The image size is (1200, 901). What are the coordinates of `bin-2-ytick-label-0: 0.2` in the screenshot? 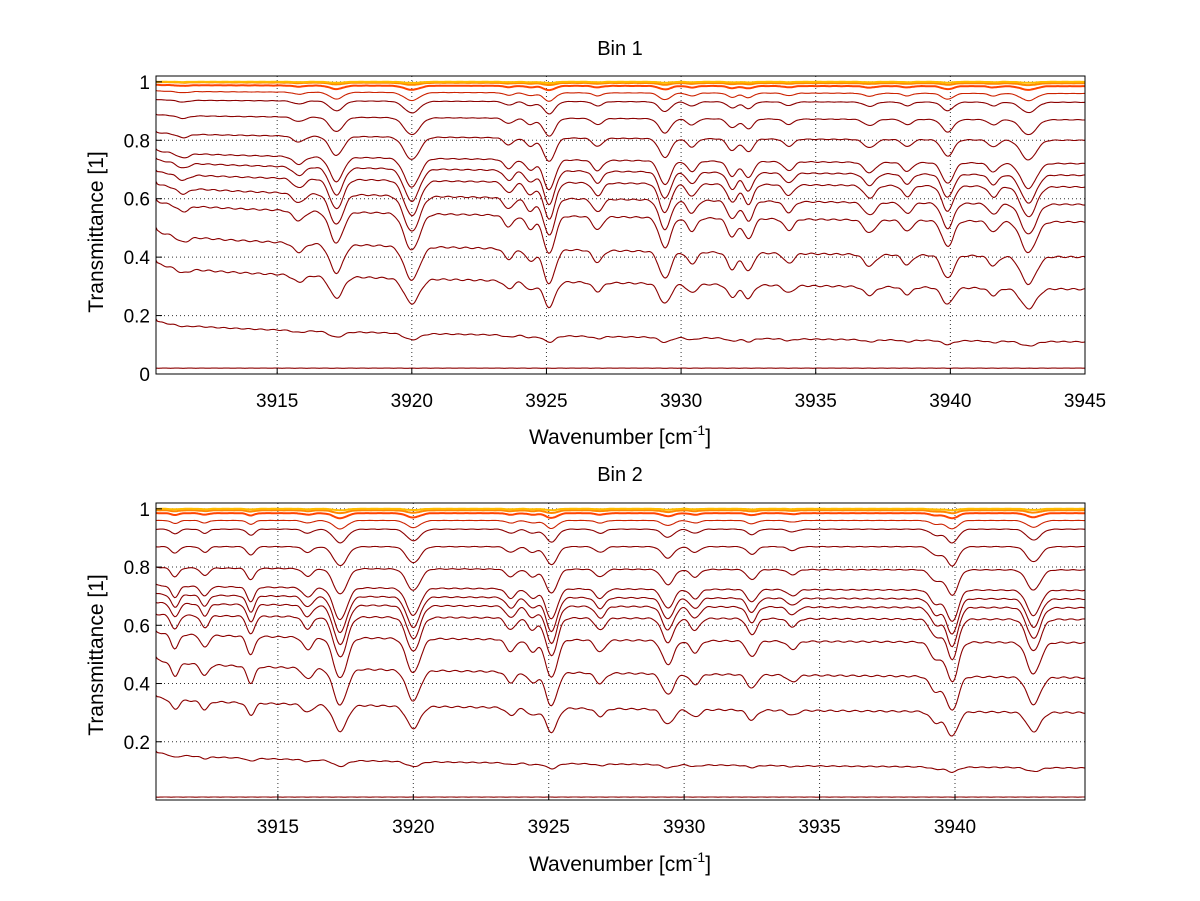 It's located at (137, 743).